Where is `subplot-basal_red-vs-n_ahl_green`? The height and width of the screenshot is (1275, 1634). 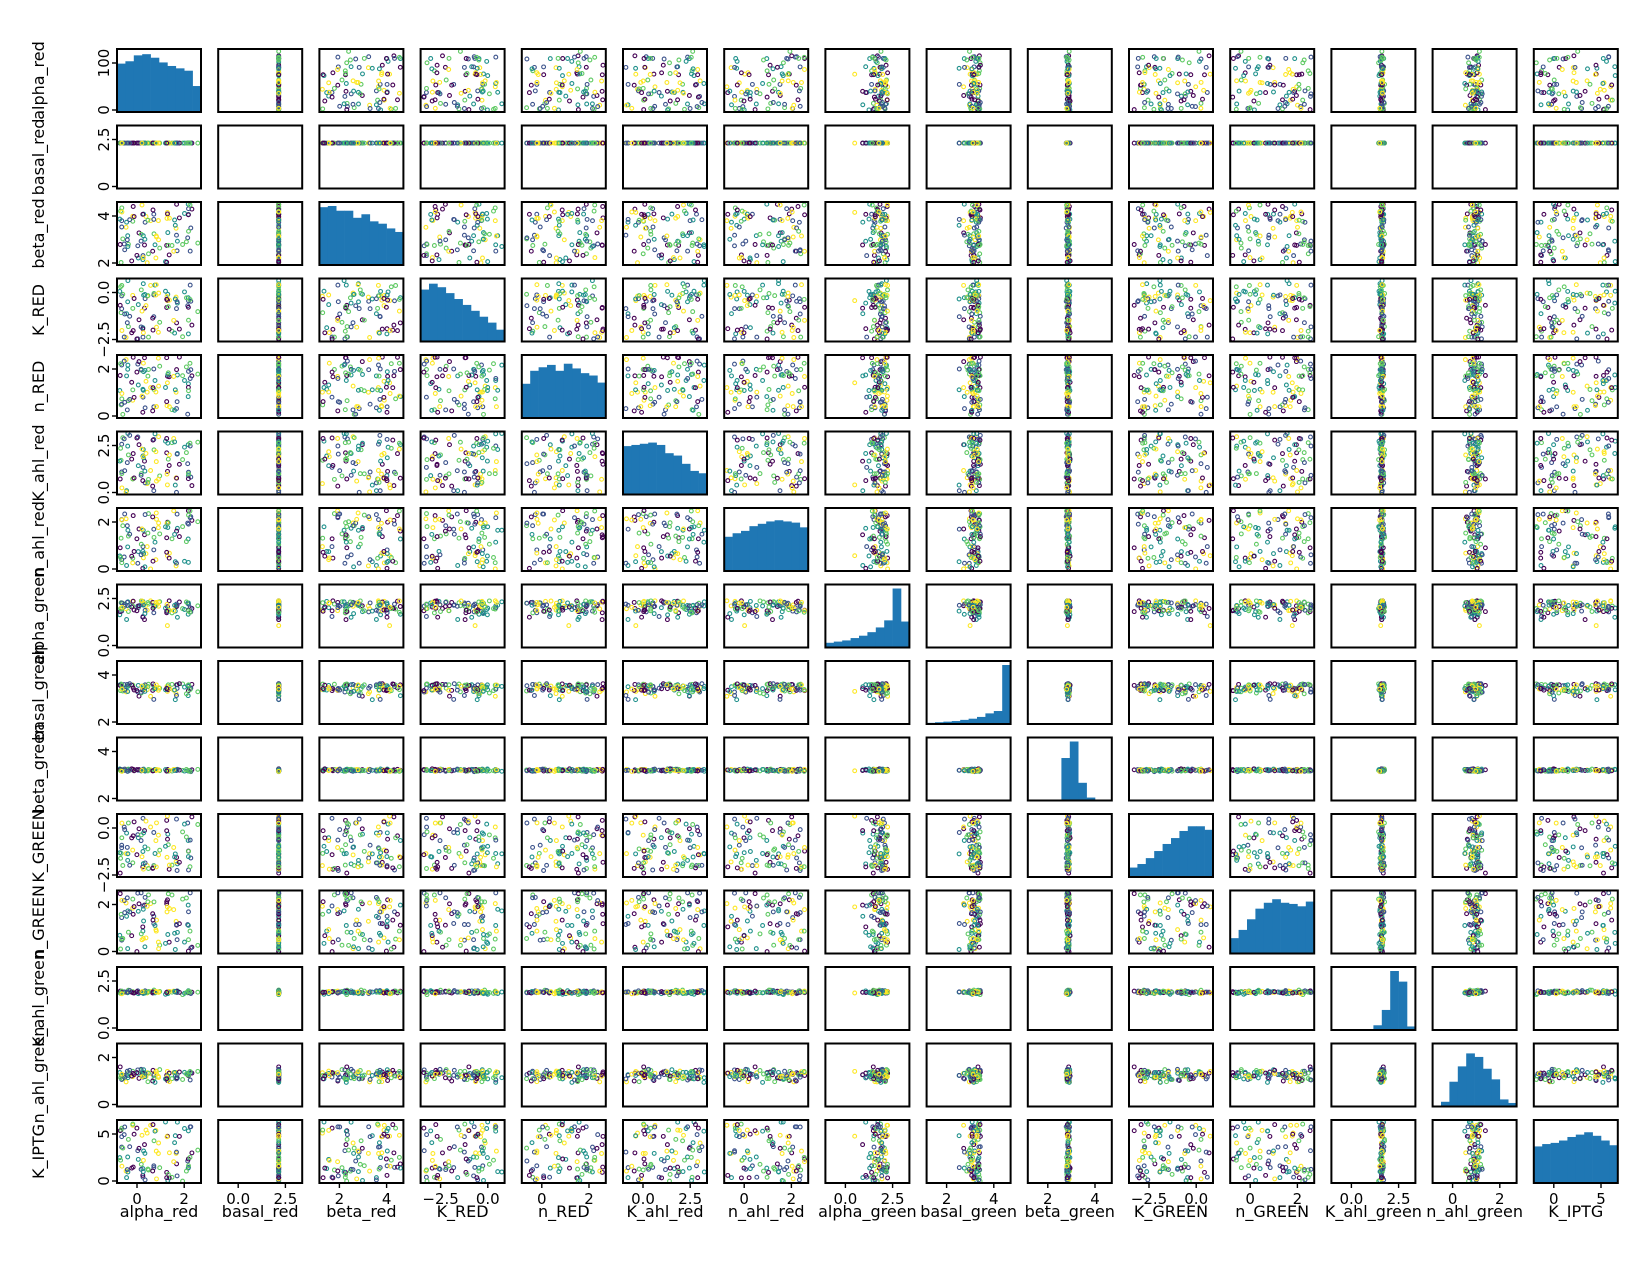 subplot-basal_red-vs-n_ahl_green is located at coordinates (1474, 157).